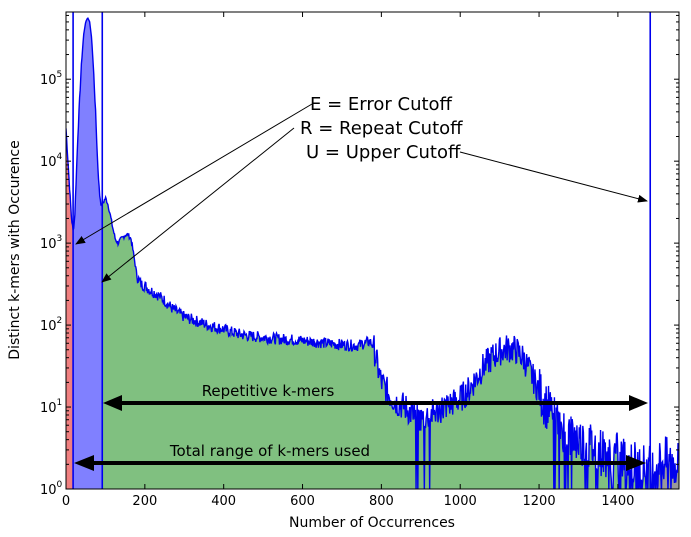  Describe the element at coordinates (268, 391) in the screenshot. I see `repetitive-range-label: Repetitive k-mers` at that location.